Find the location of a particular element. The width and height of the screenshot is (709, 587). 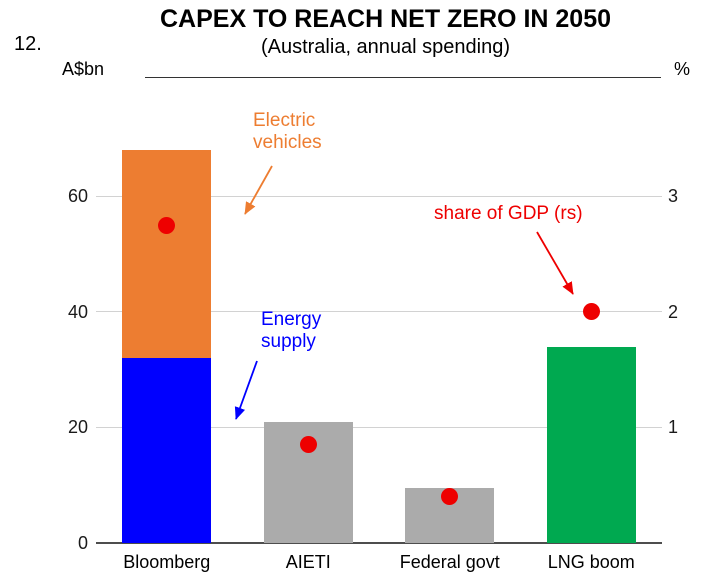

right-tick-2: 2 is located at coordinates (673, 311).